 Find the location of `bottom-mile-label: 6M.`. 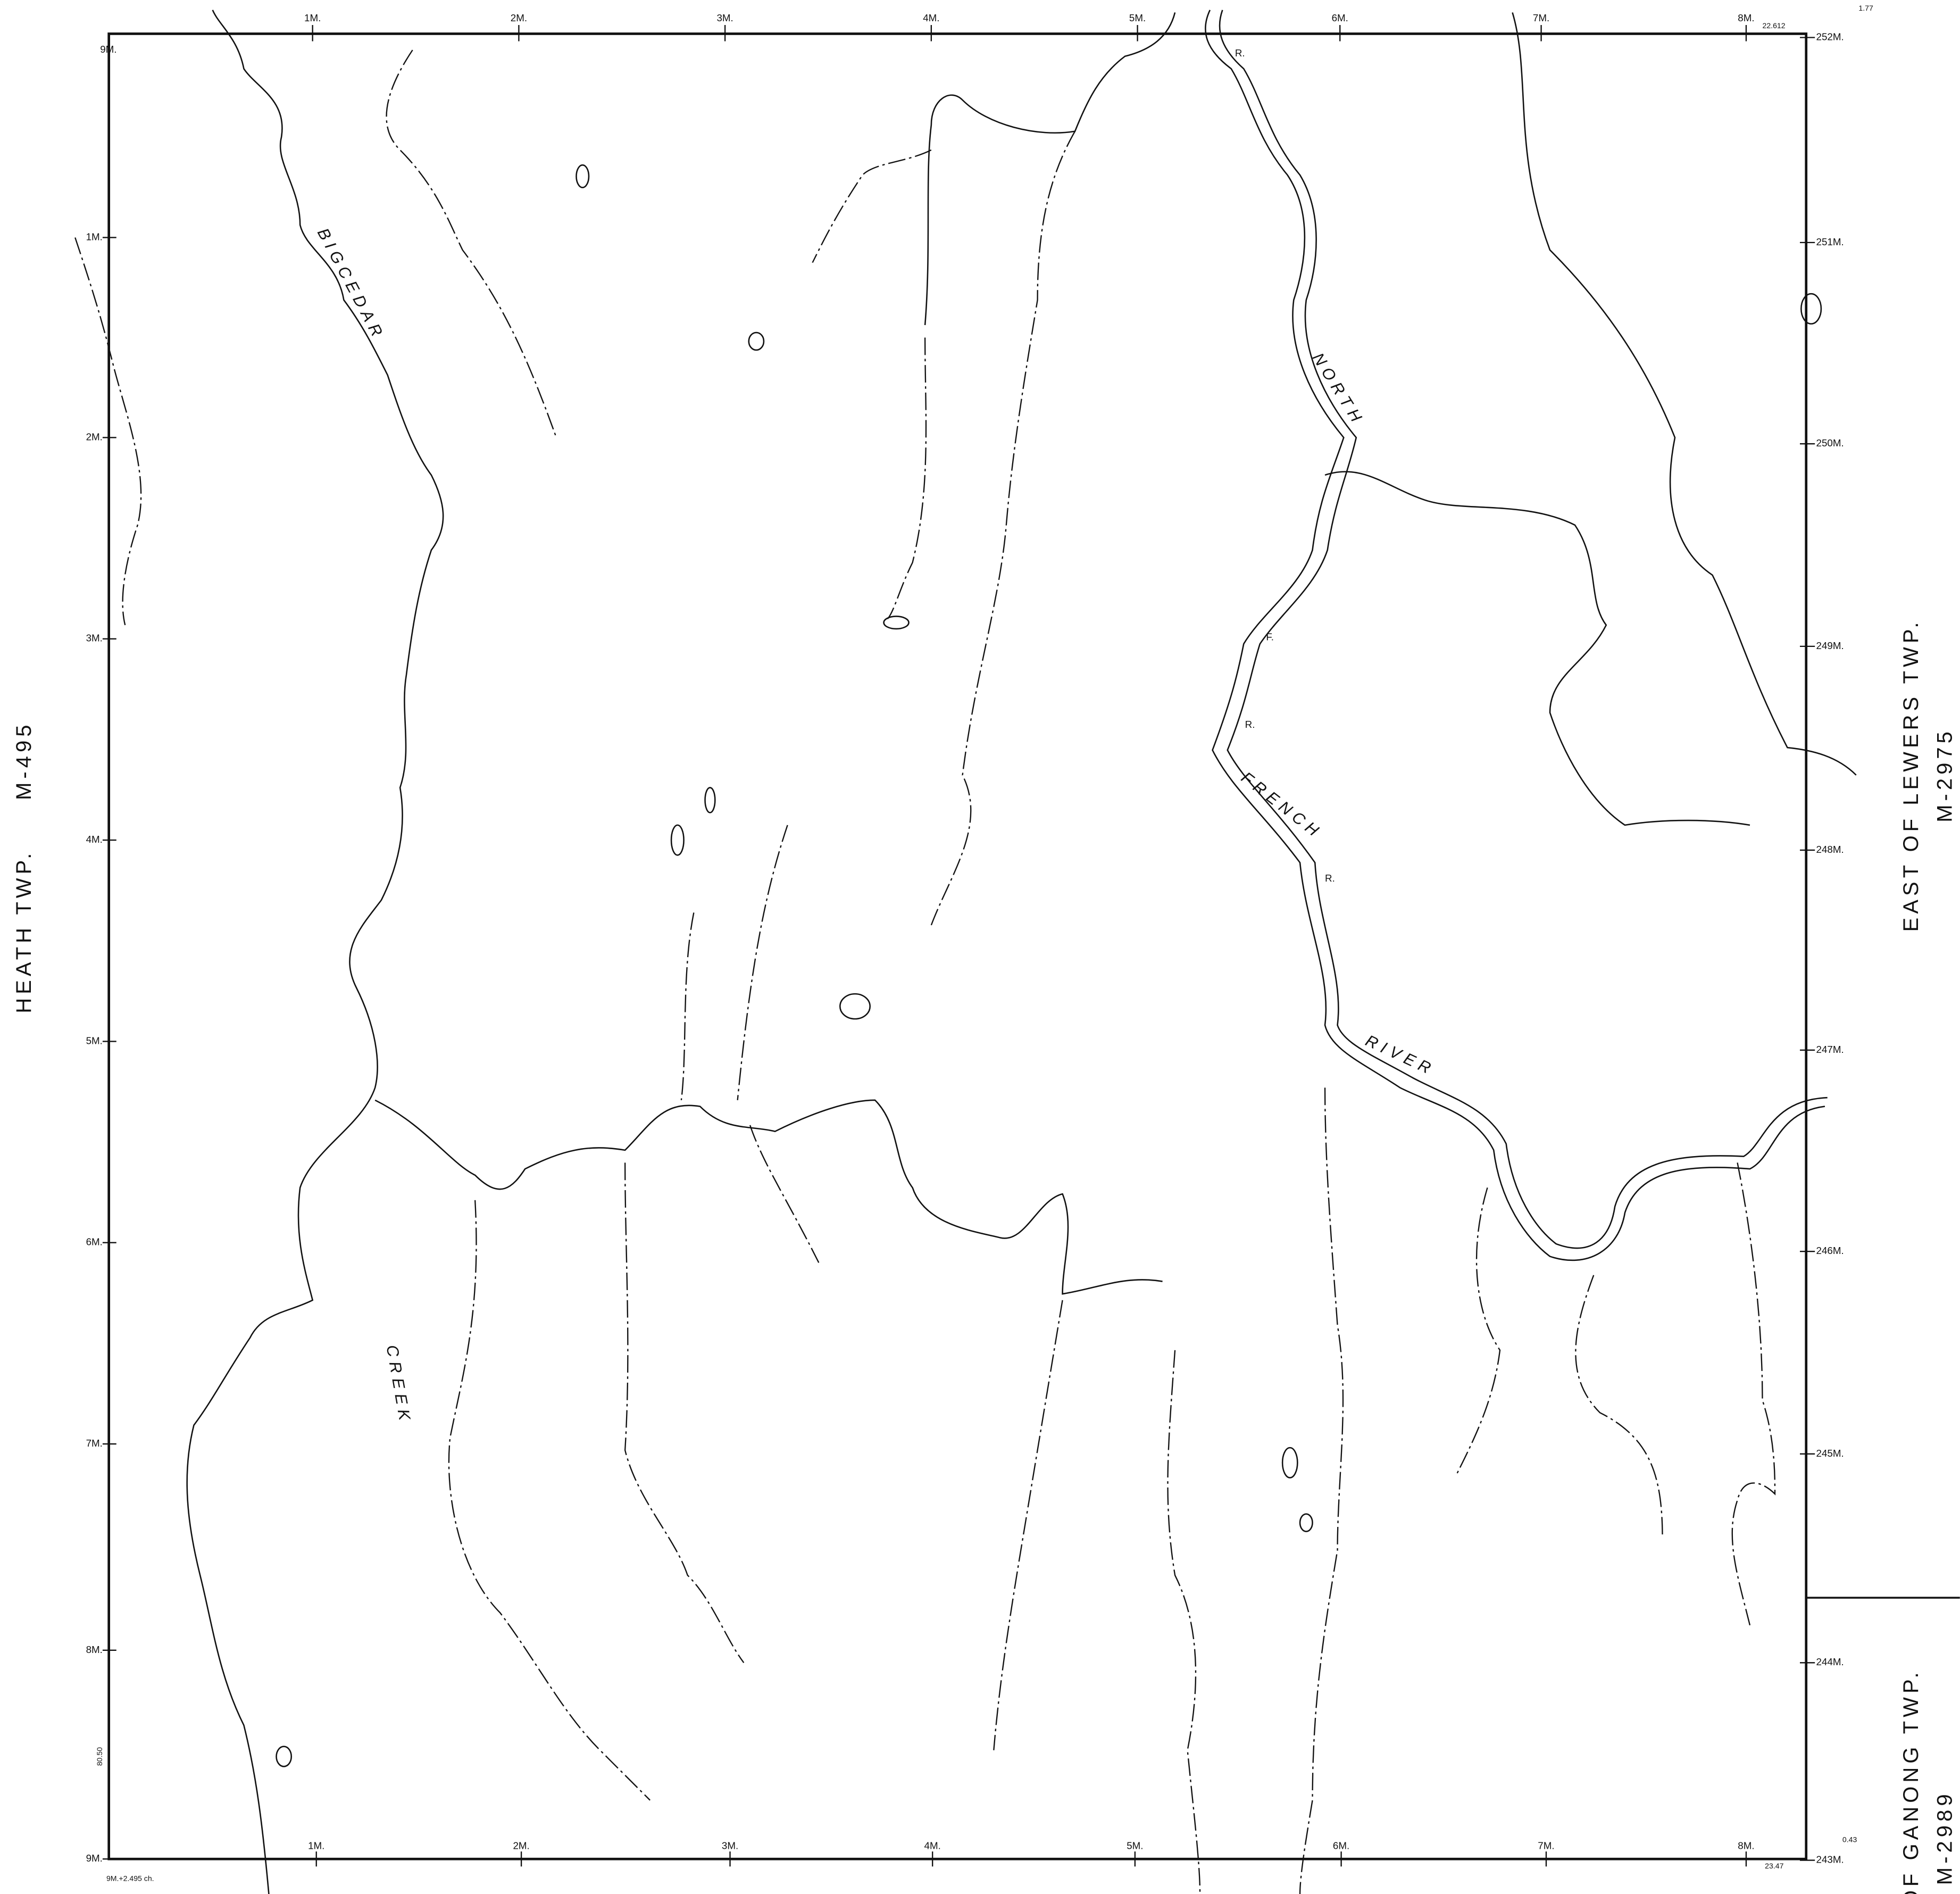

bottom-mile-label: 6M. is located at coordinates (1341, 1845).